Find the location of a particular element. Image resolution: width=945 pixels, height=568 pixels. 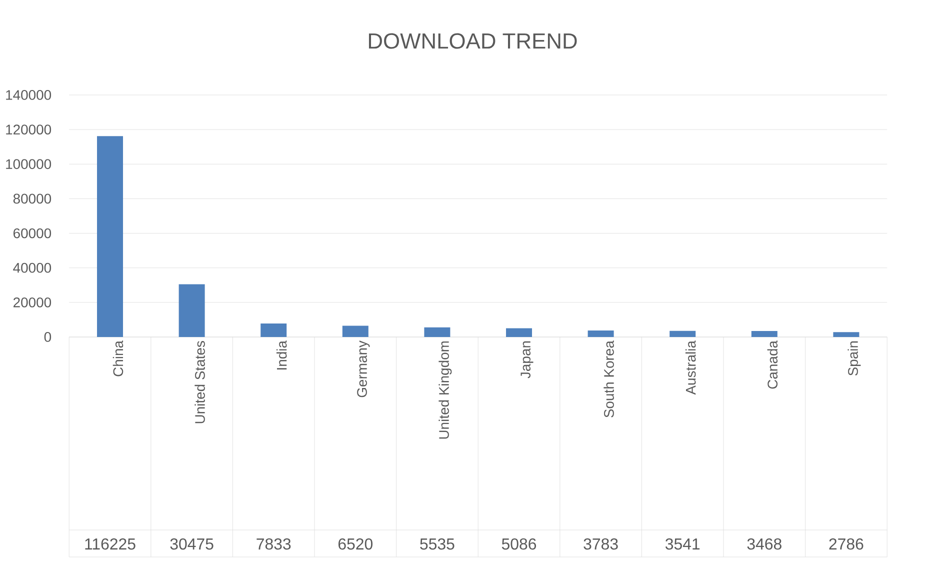

y-tick-label: 120000 is located at coordinates (29, 129).